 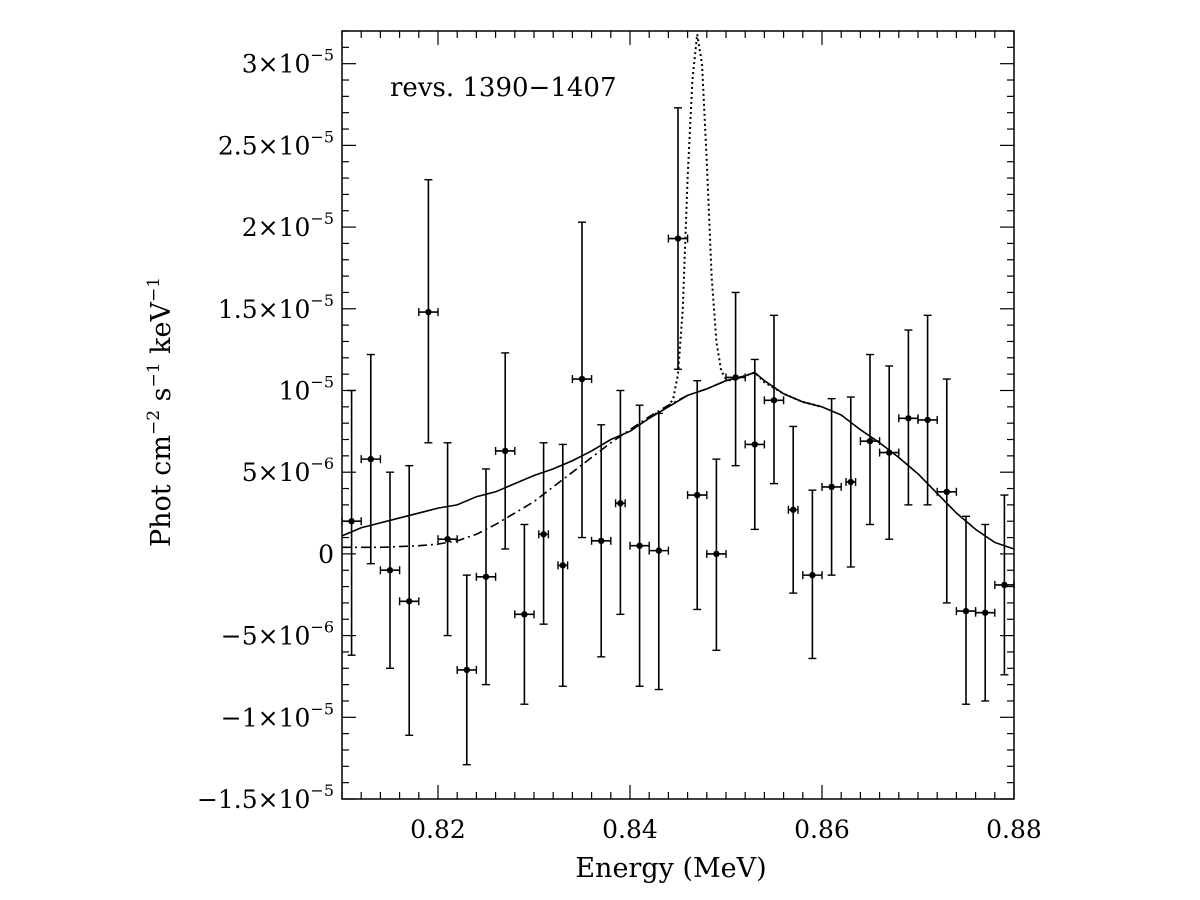 I want to click on y-label-part-c: s, so click(x=161, y=399).